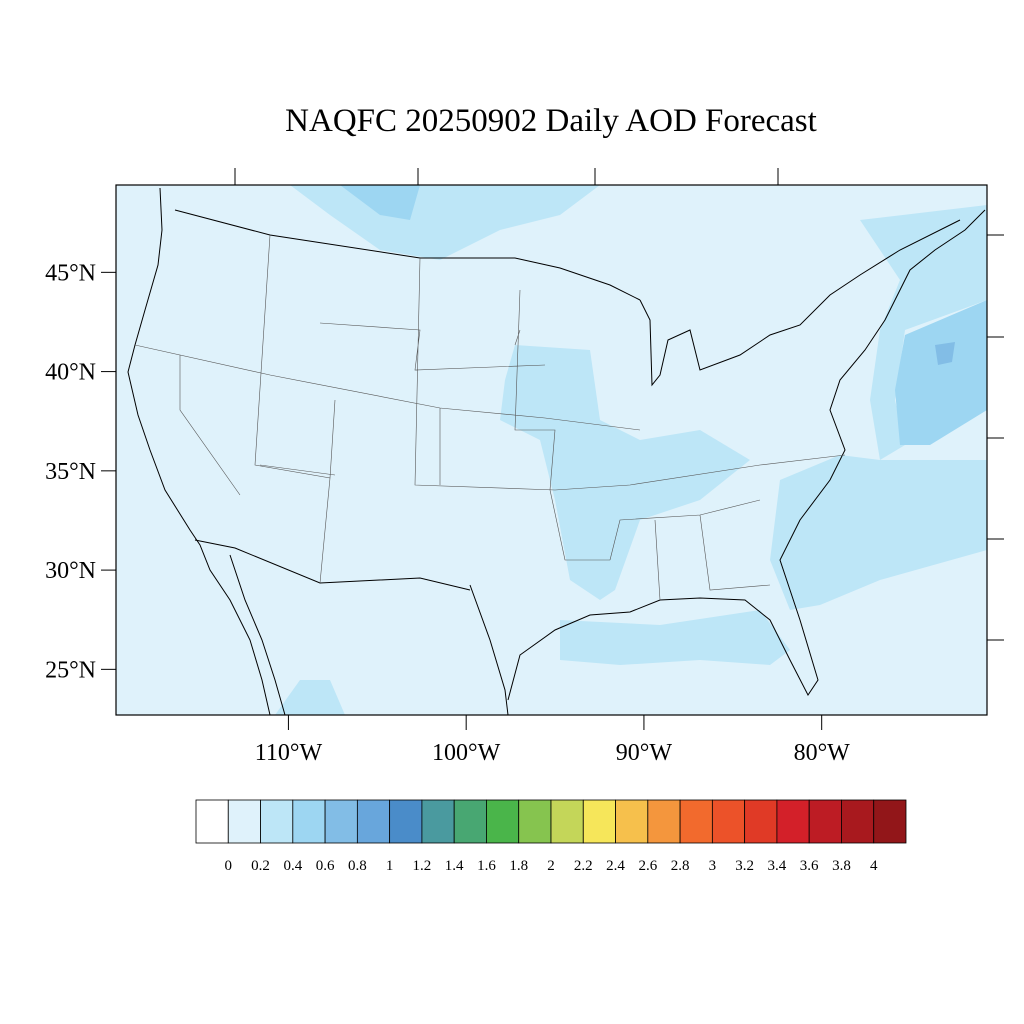 This screenshot has height=1024, width=1024. What do you see at coordinates (357, 866) in the screenshot?
I see `colorbar-label: 0.8` at bounding box center [357, 866].